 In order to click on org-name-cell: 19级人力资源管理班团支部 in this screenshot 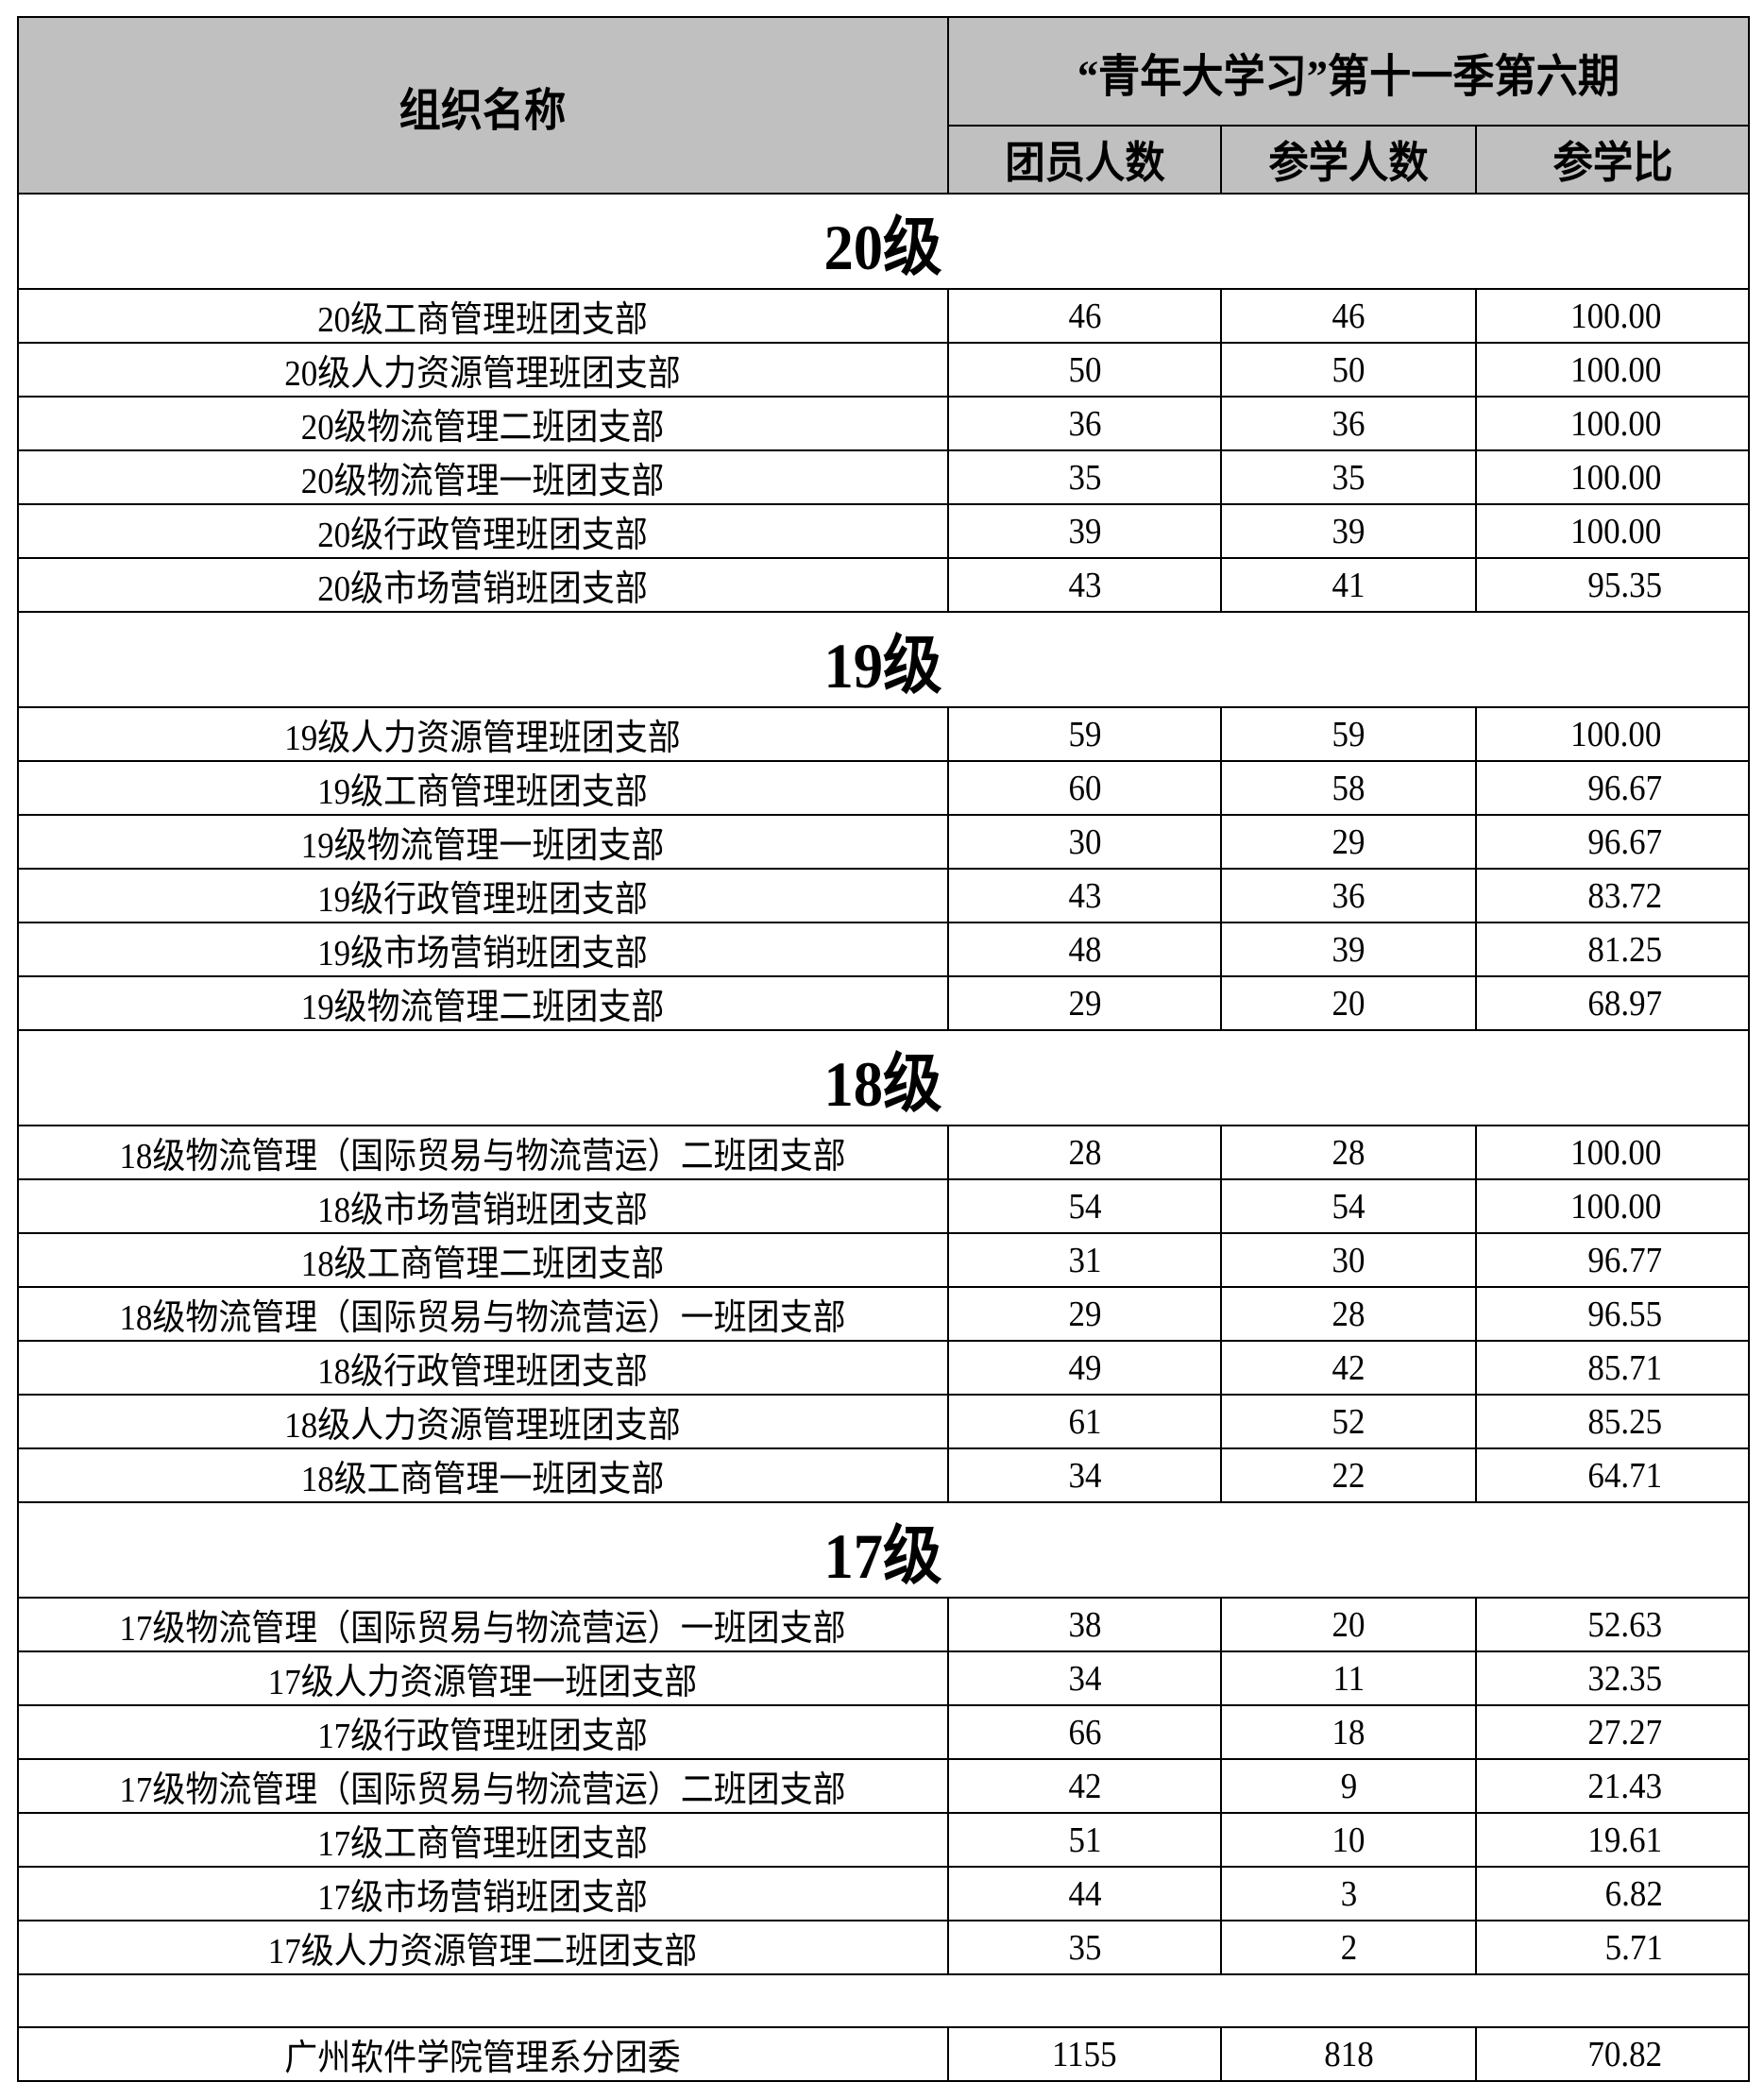, I will do `click(483, 734)`.